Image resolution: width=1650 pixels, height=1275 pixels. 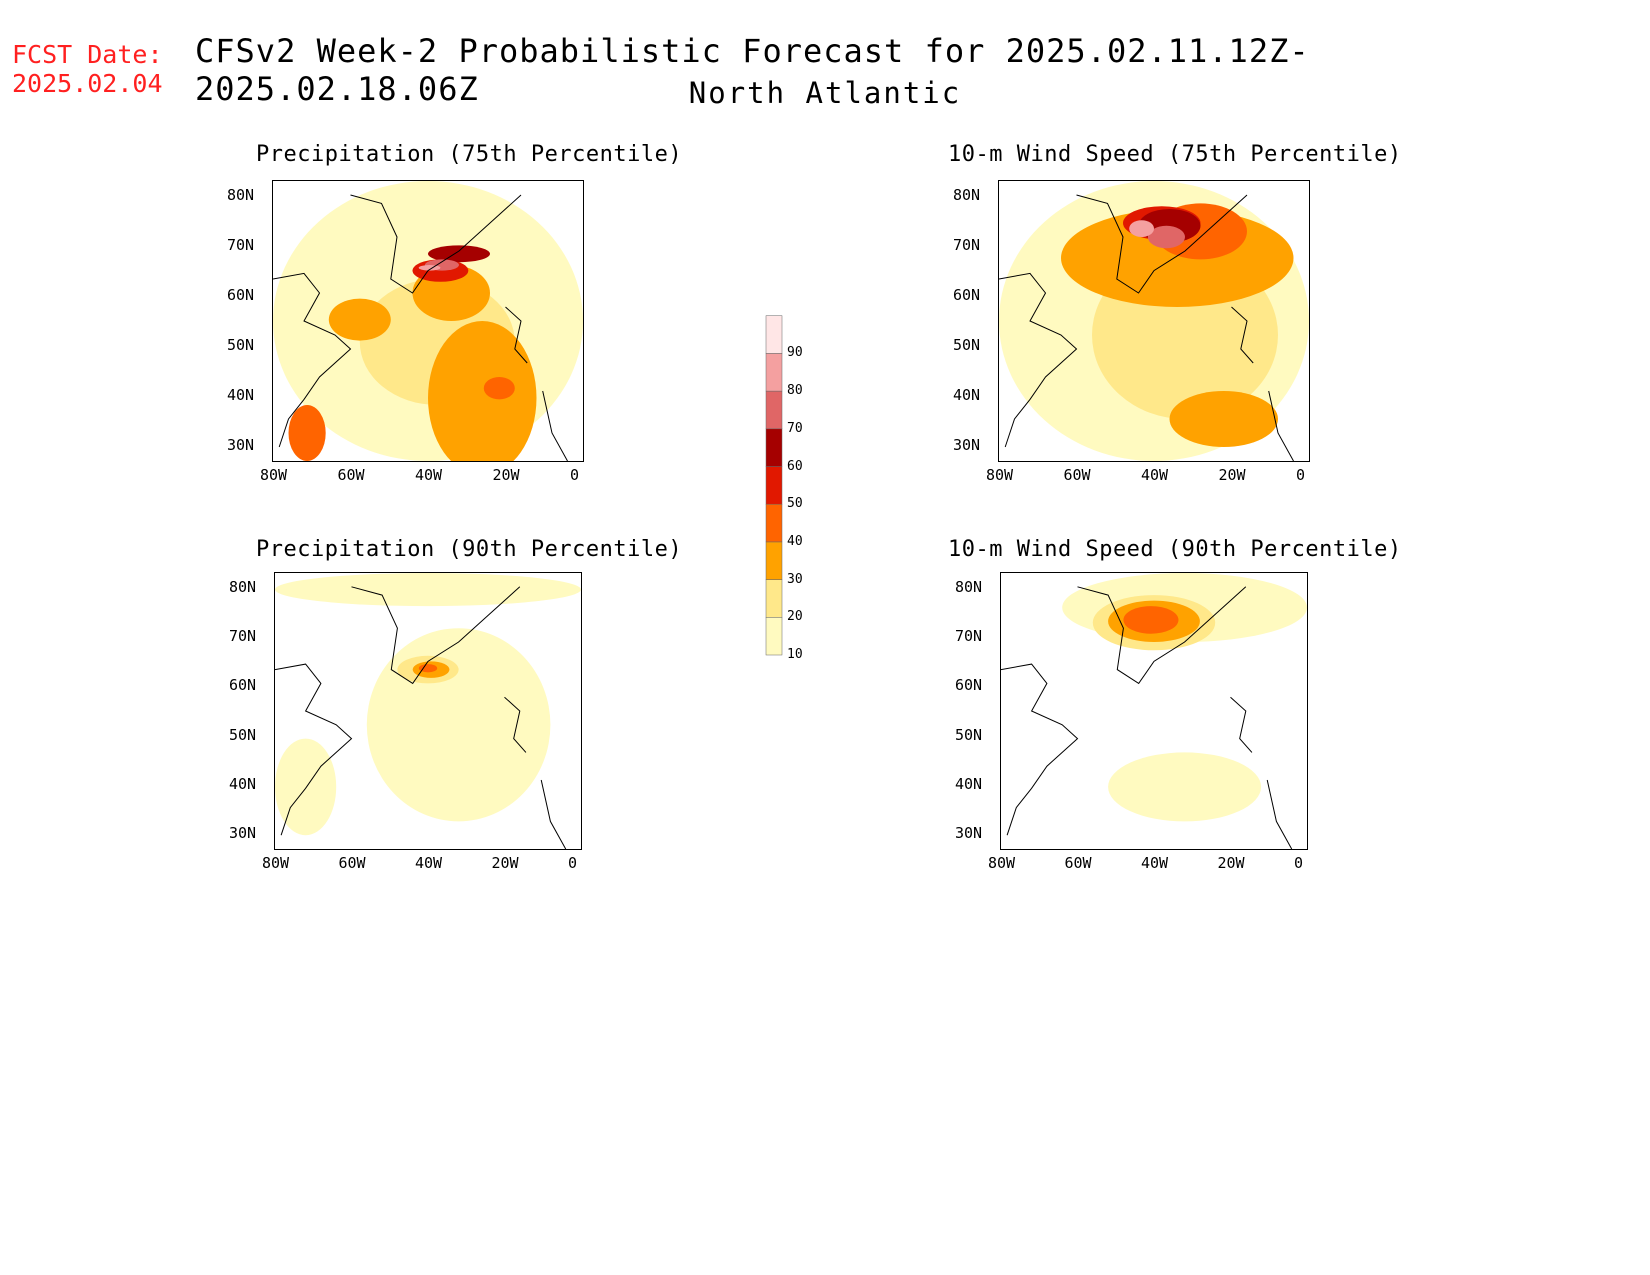 I want to click on colorbar-tick-label: 60, so click(x=795, y=466).